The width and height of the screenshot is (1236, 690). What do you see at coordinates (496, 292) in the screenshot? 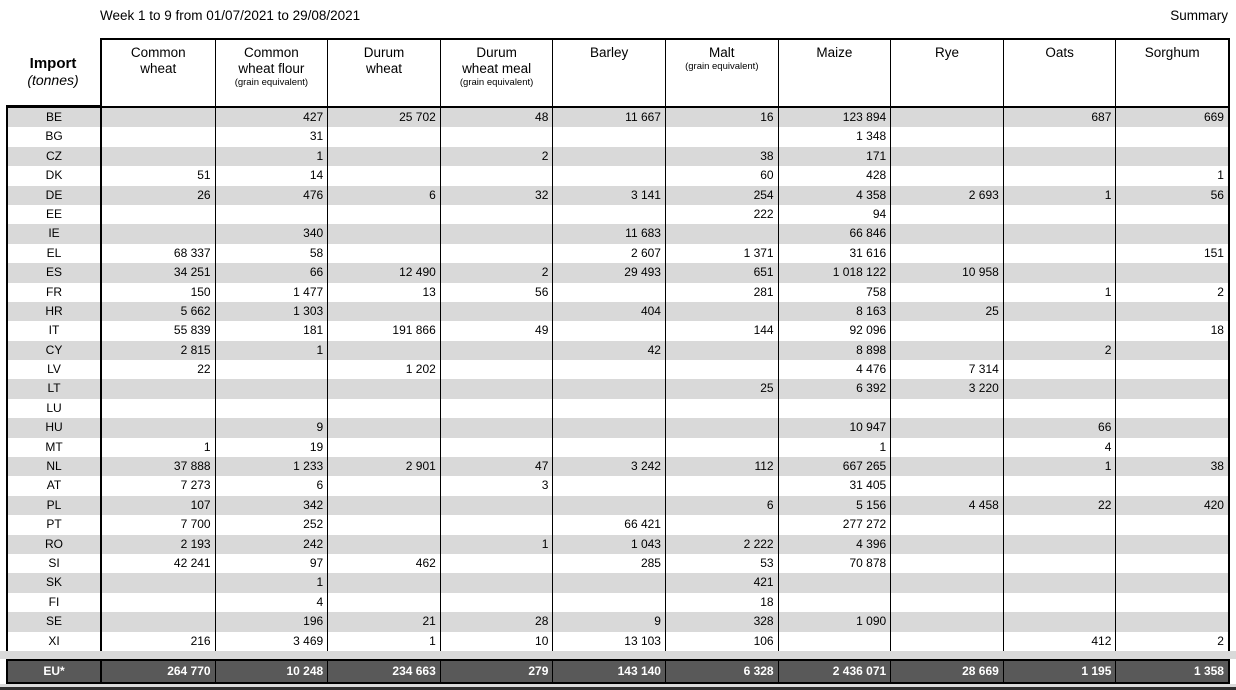
I see `cell: 56` at bounding box center [496, 292].